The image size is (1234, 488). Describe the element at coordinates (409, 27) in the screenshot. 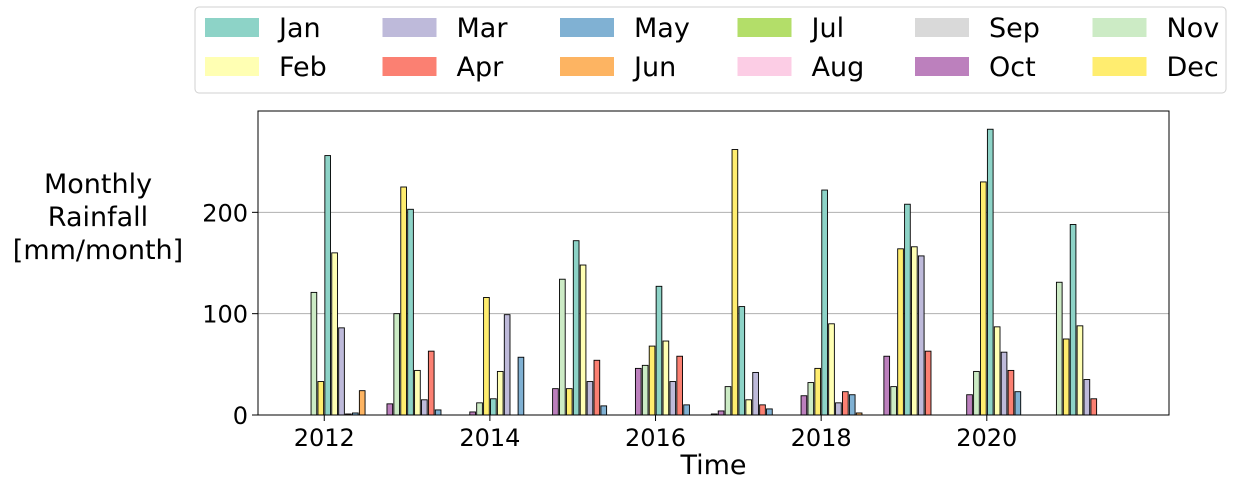

I see `legend-swatch-mar` at that location.